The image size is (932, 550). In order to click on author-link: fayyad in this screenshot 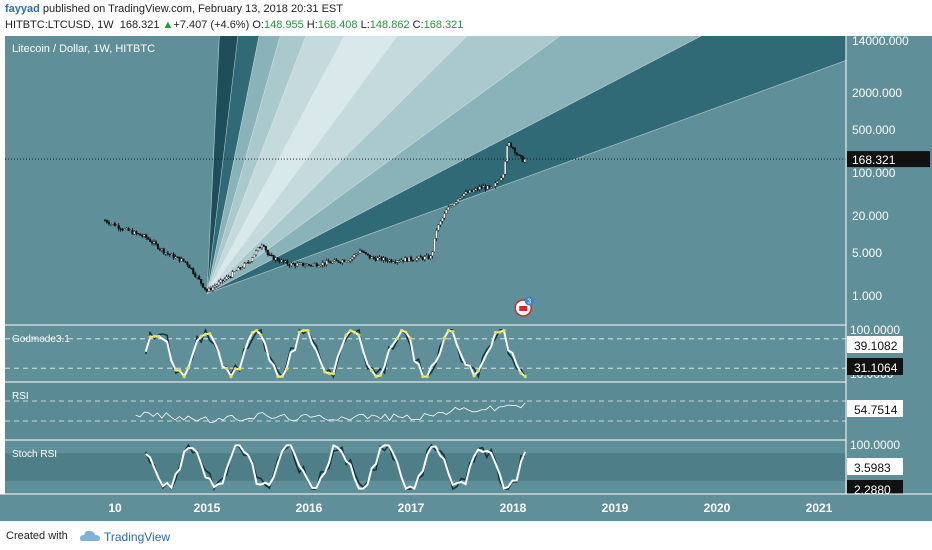, I will do `click(22, 9)`.